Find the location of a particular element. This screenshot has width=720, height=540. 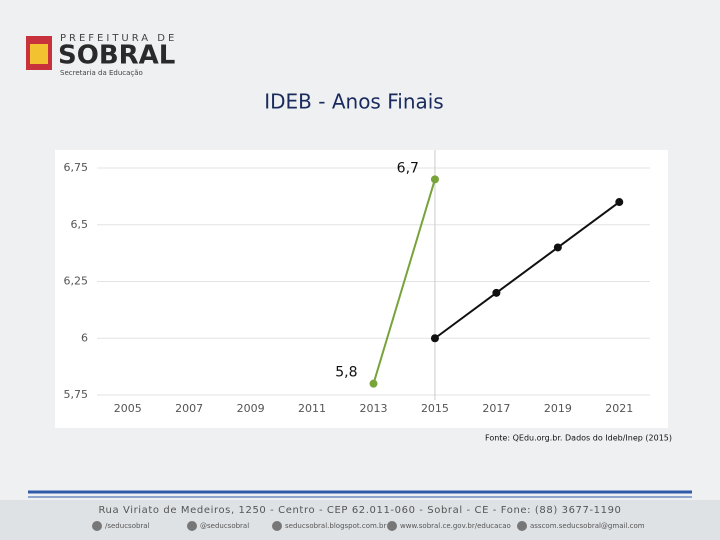

x-tick-label: 2013 is located at coordinates (374, 408).